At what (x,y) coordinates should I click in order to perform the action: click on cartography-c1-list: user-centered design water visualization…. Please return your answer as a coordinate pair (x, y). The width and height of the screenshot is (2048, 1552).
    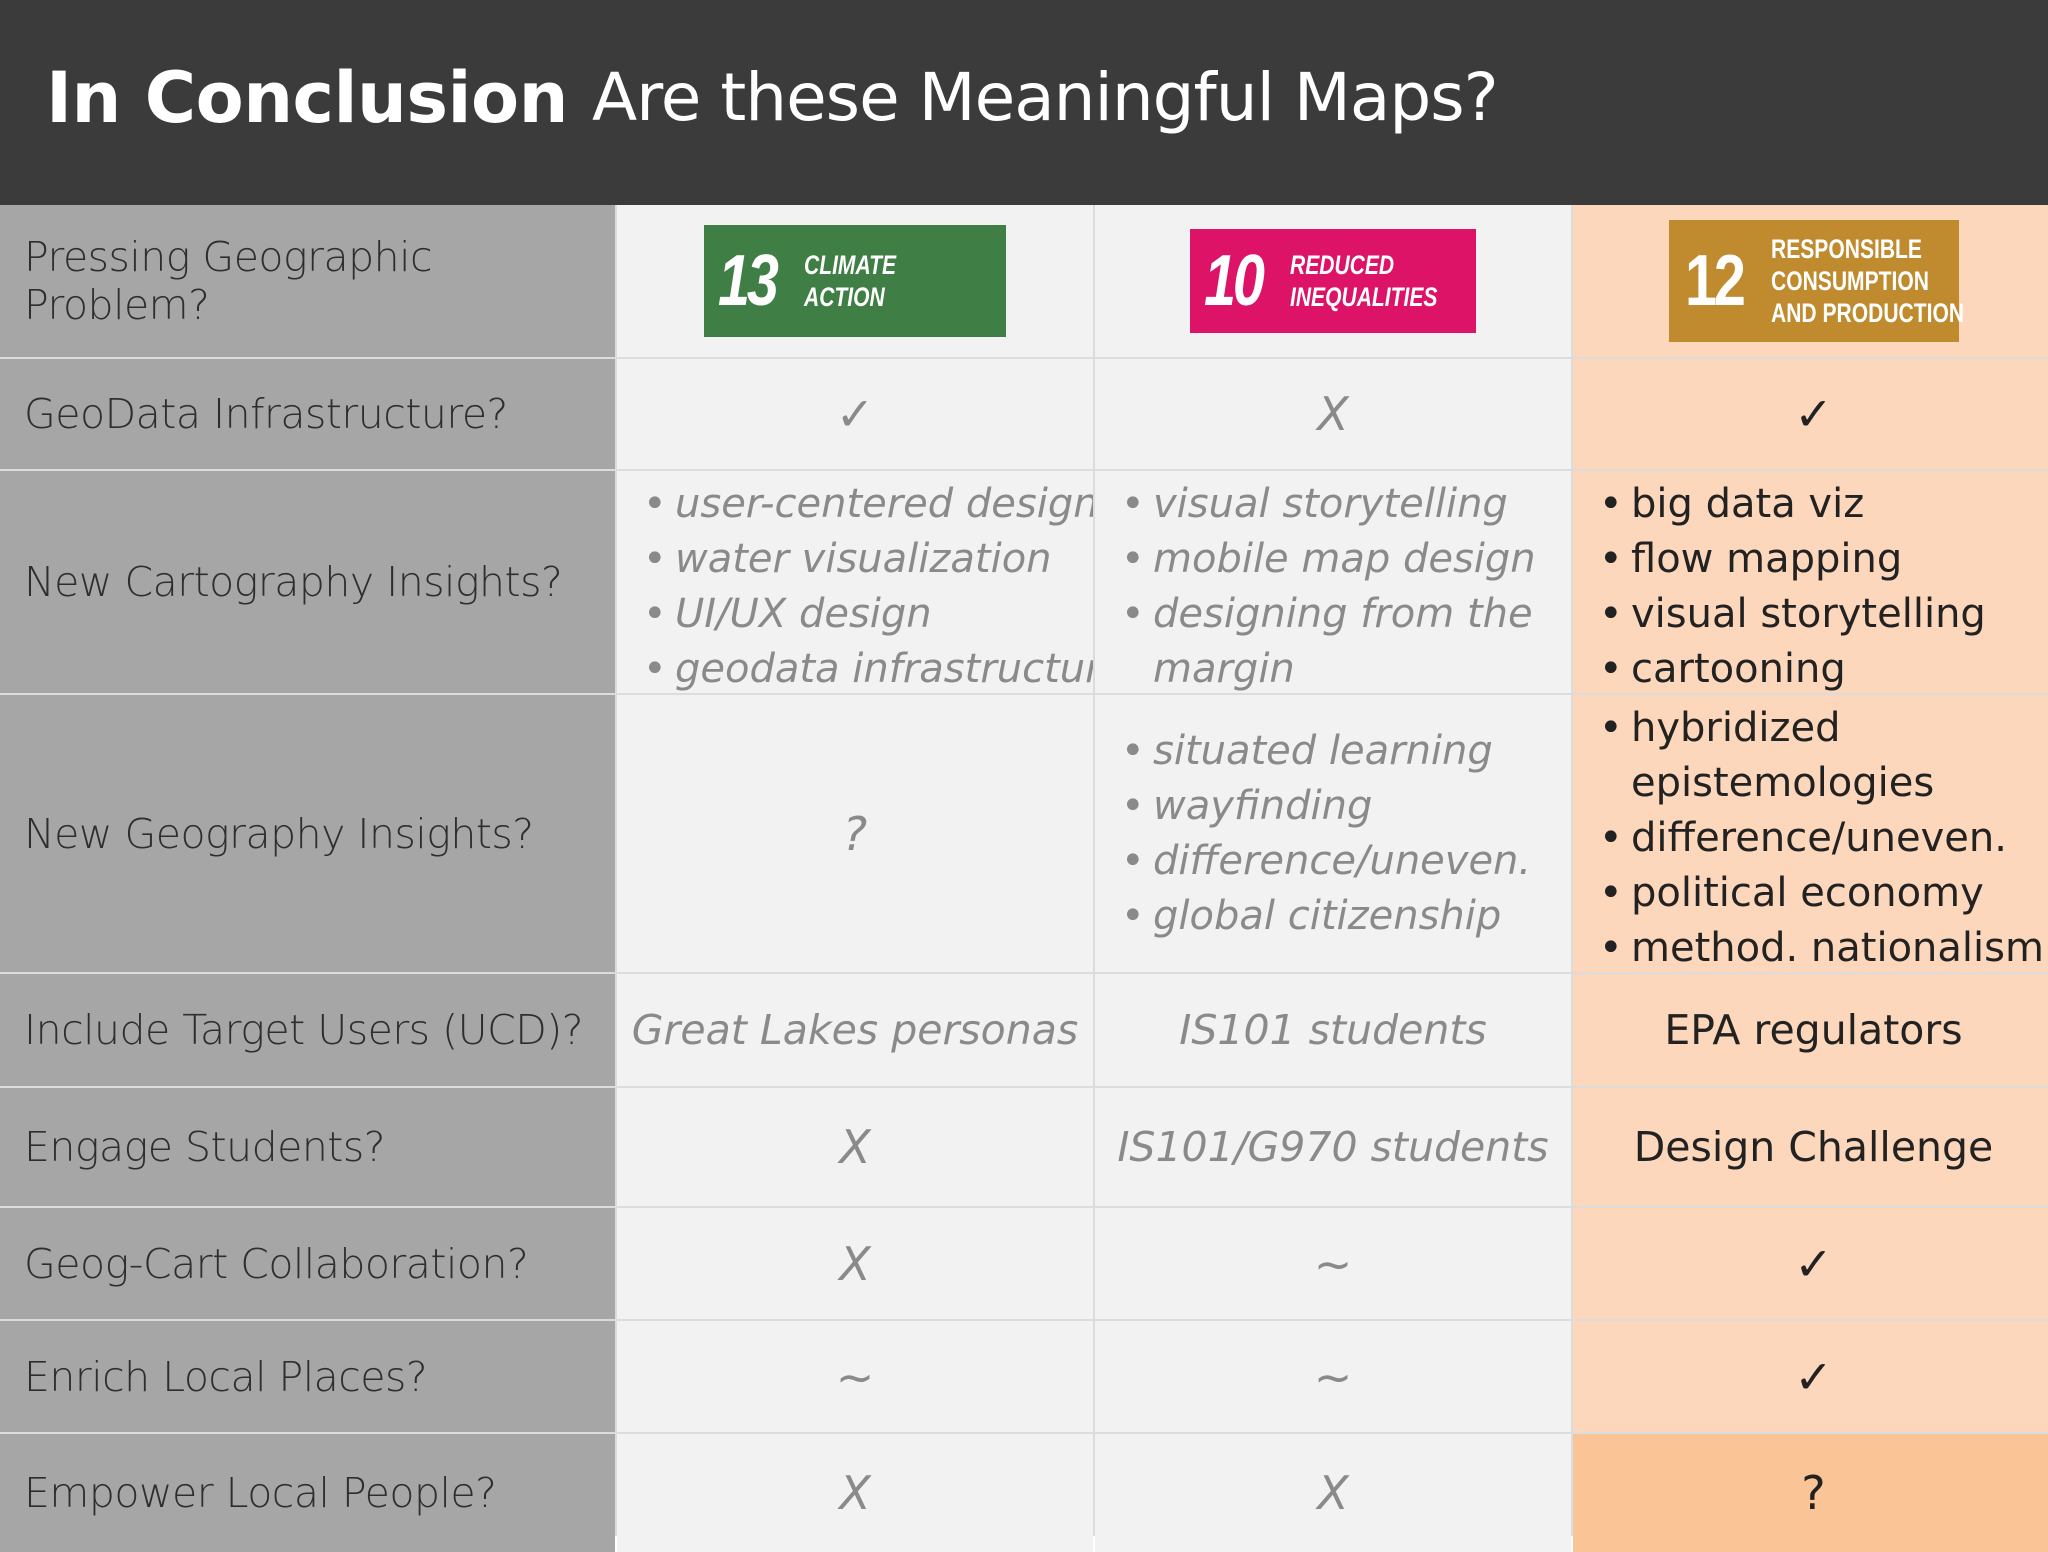
    Looking at the image, I should click on (864, 585).